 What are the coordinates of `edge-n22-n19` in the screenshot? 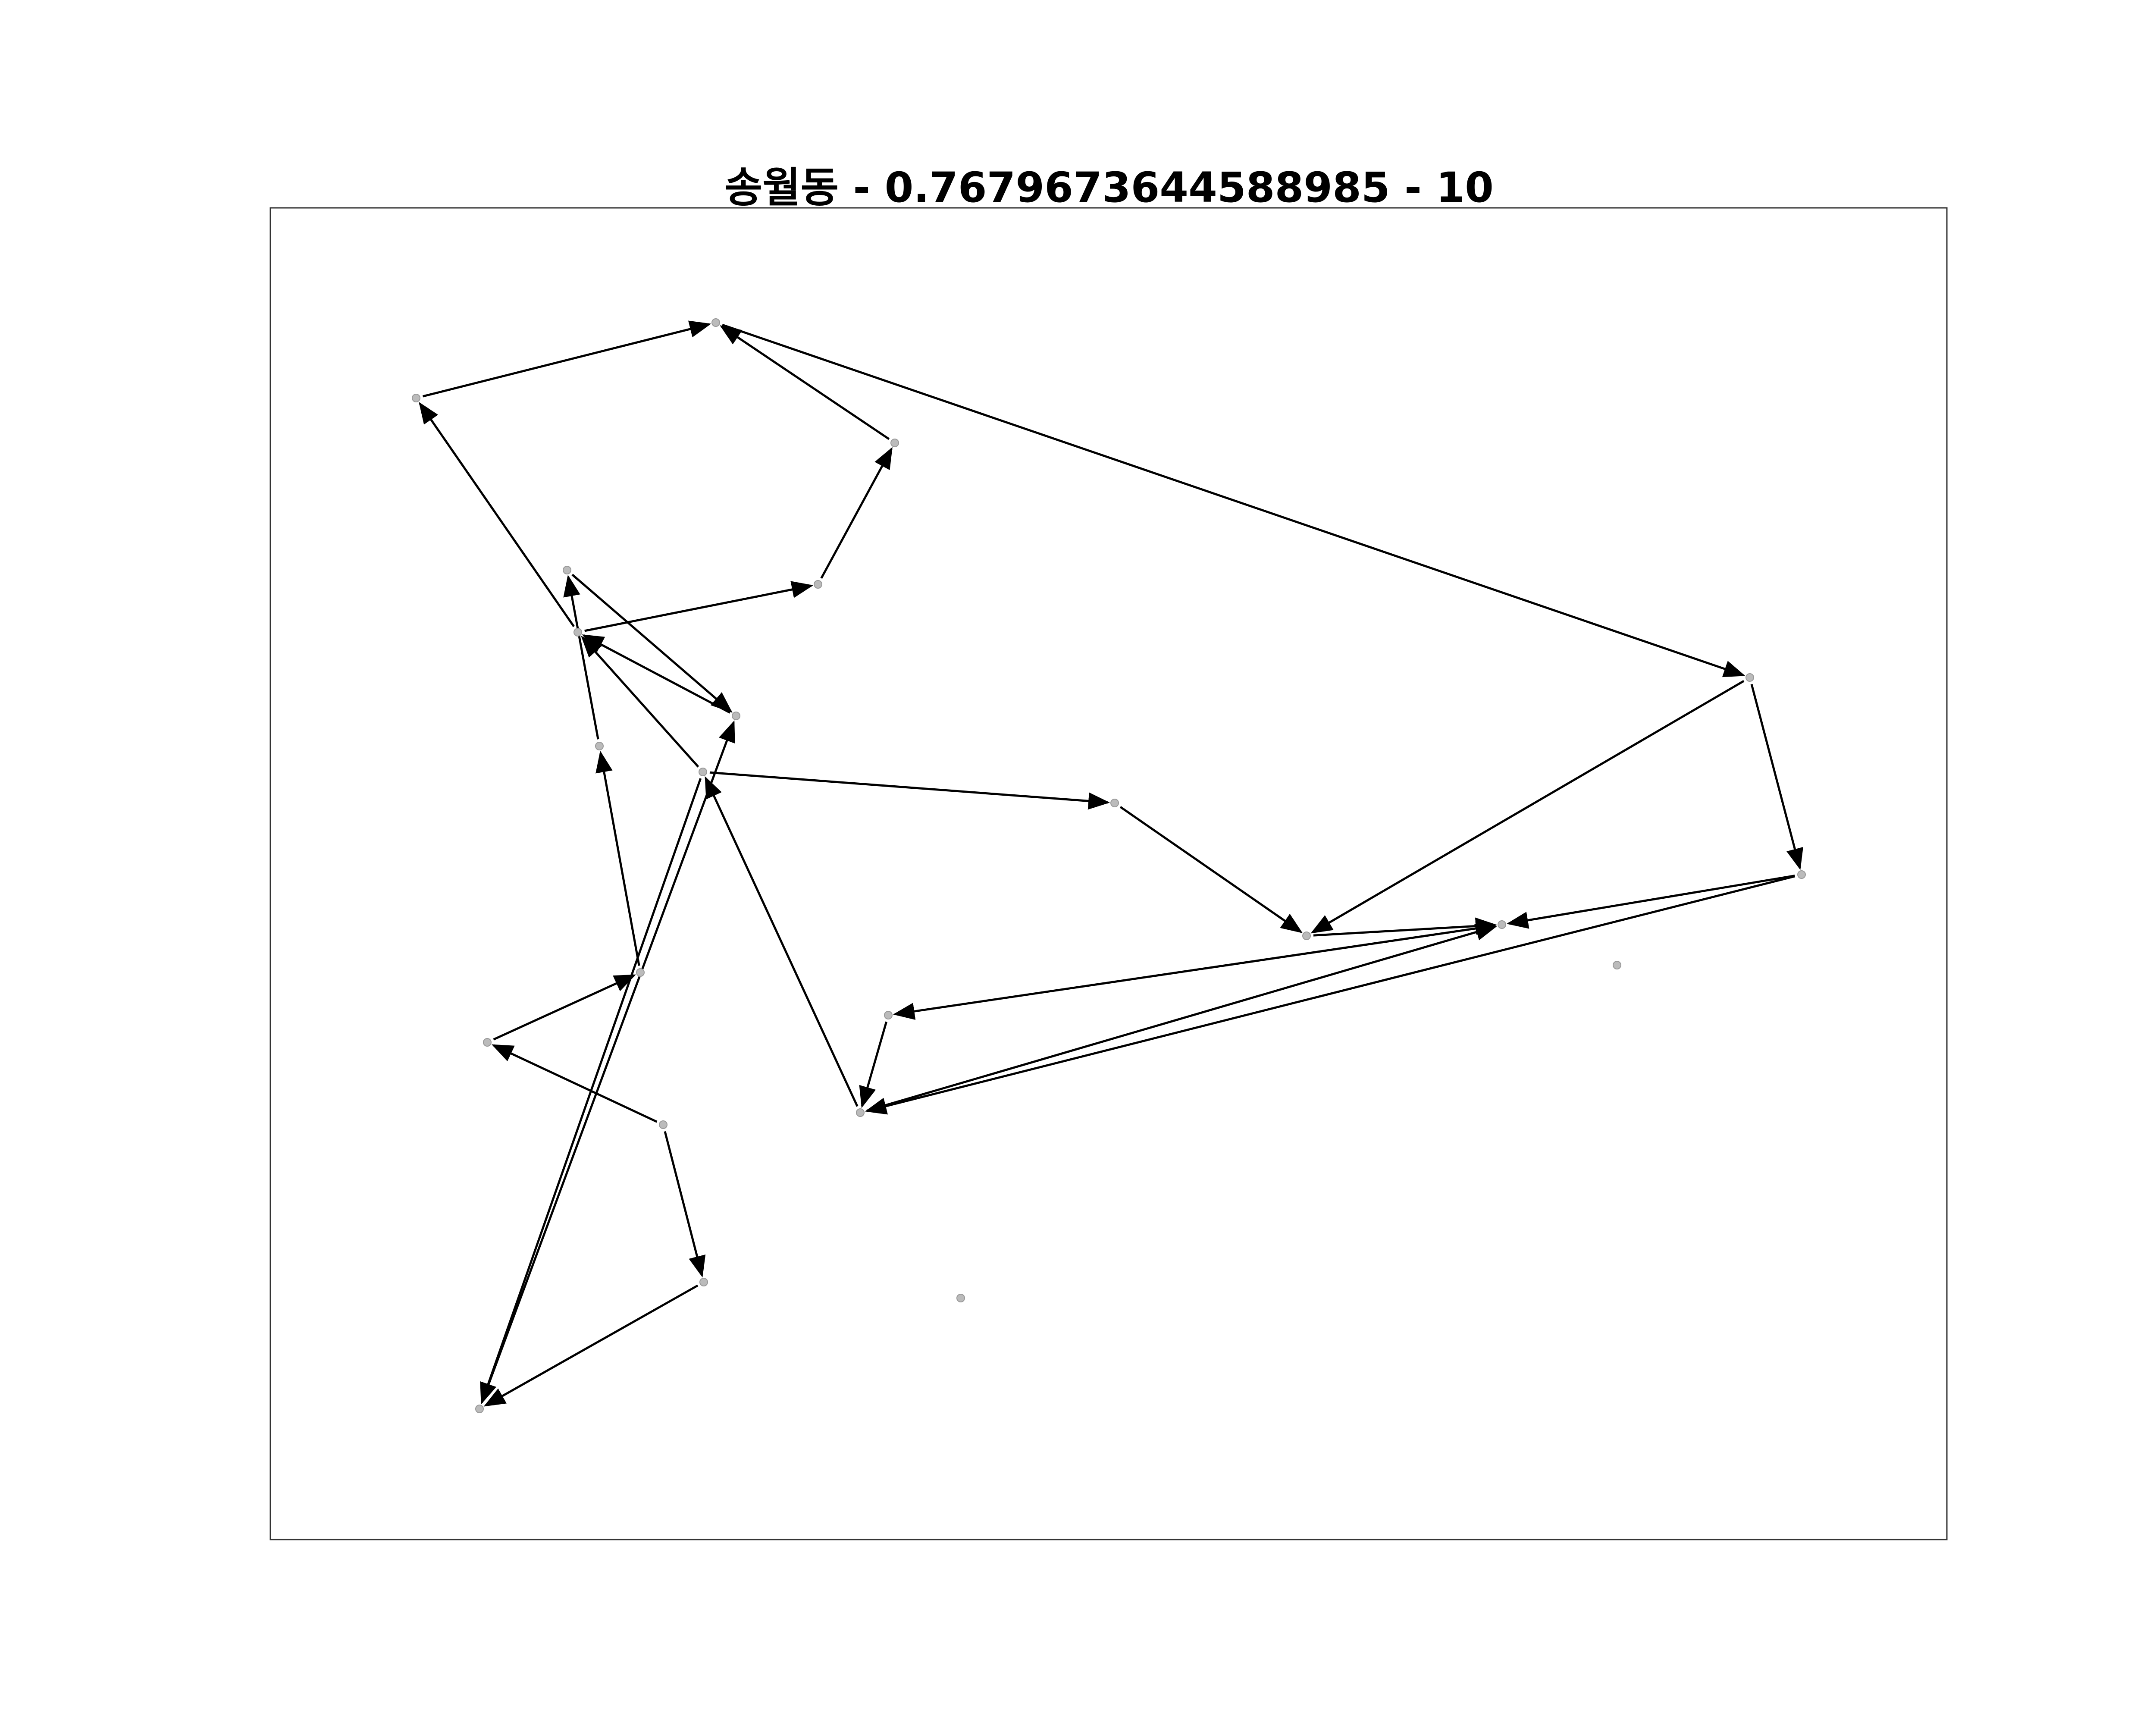 It's located at (574, 1083).